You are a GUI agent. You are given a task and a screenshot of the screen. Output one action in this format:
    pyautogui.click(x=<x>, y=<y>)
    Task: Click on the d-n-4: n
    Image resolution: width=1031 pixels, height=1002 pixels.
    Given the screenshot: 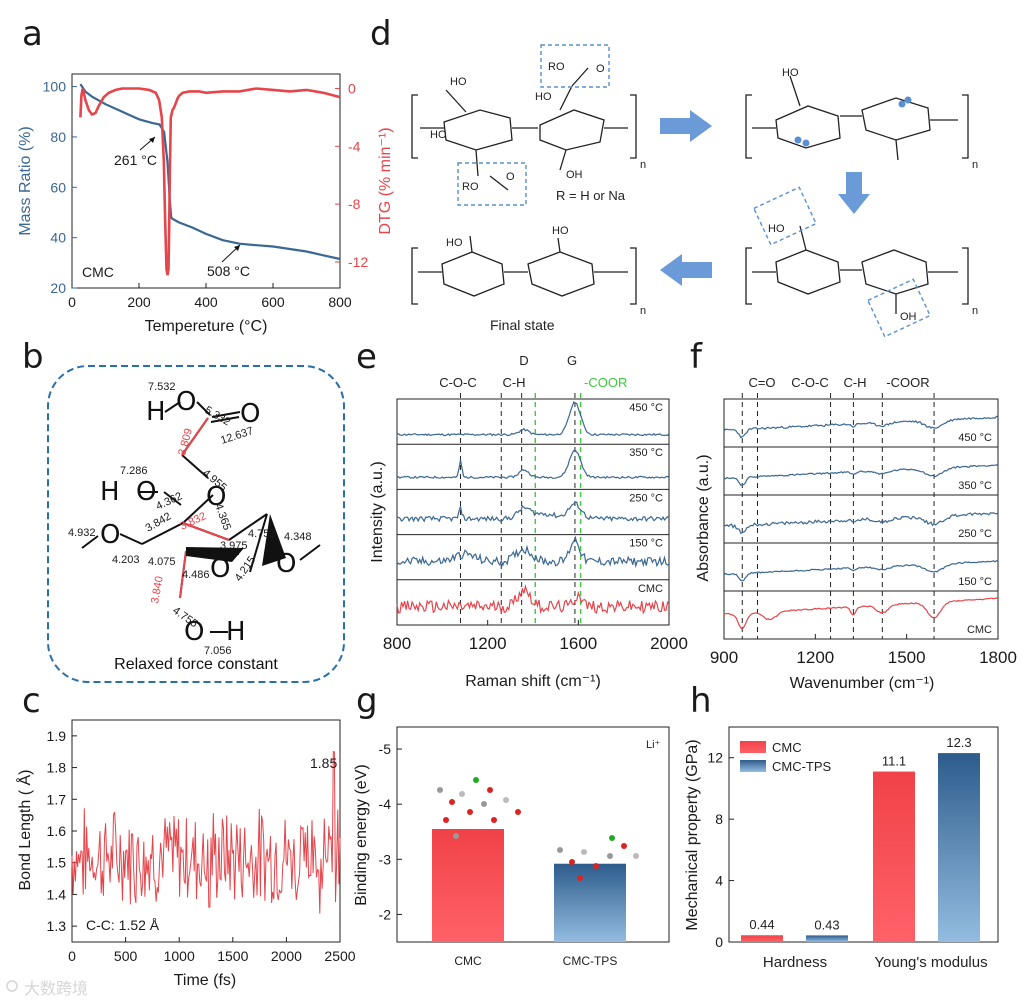 What is the action you would take?
    pyautogui.click(x=643, y=311)
    